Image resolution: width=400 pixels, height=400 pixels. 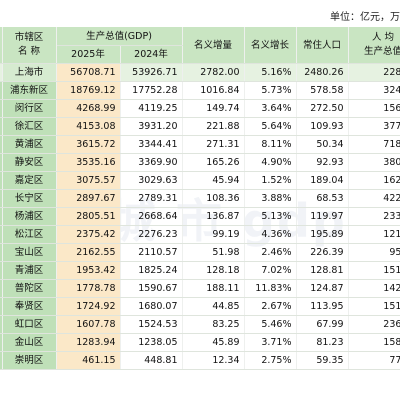 What do you see at coordinates (119, 36) in the screenshot?
I see `gdp-group-header: 生产总值(GDP)` at bounding box center [119, 36].